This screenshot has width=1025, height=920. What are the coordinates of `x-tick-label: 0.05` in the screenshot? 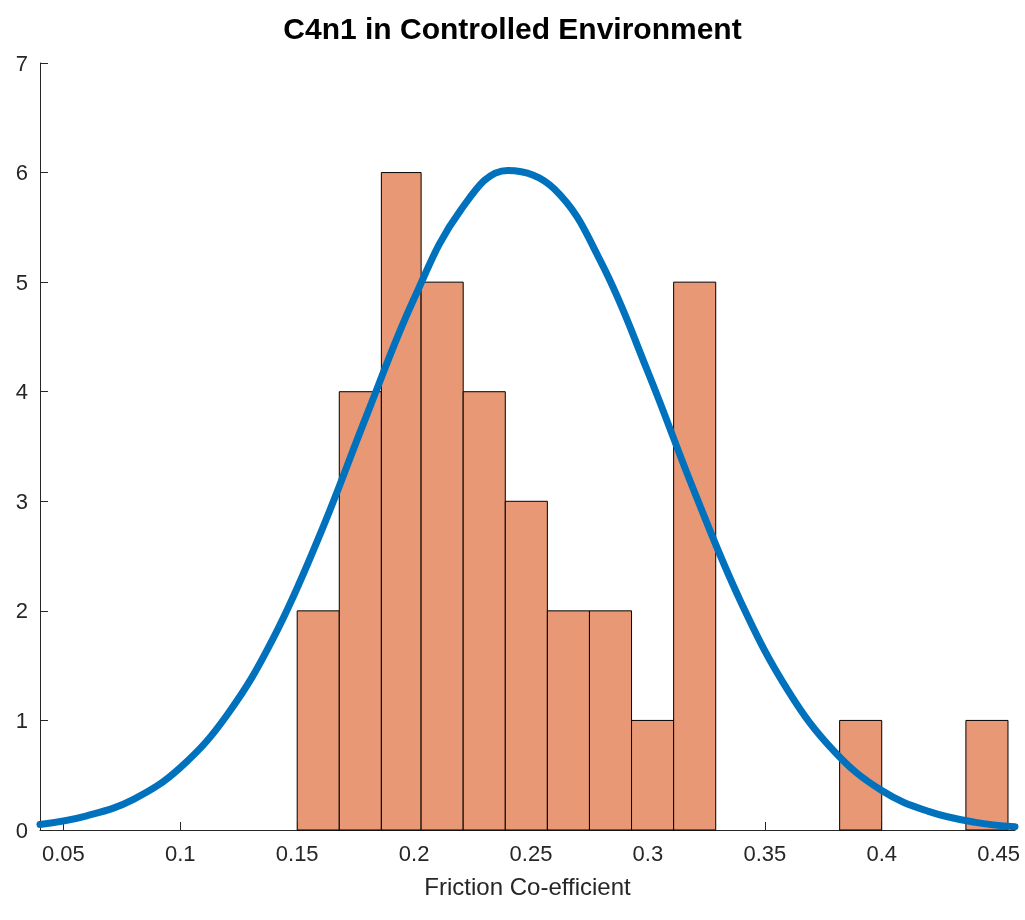 It's located at (63, 853).